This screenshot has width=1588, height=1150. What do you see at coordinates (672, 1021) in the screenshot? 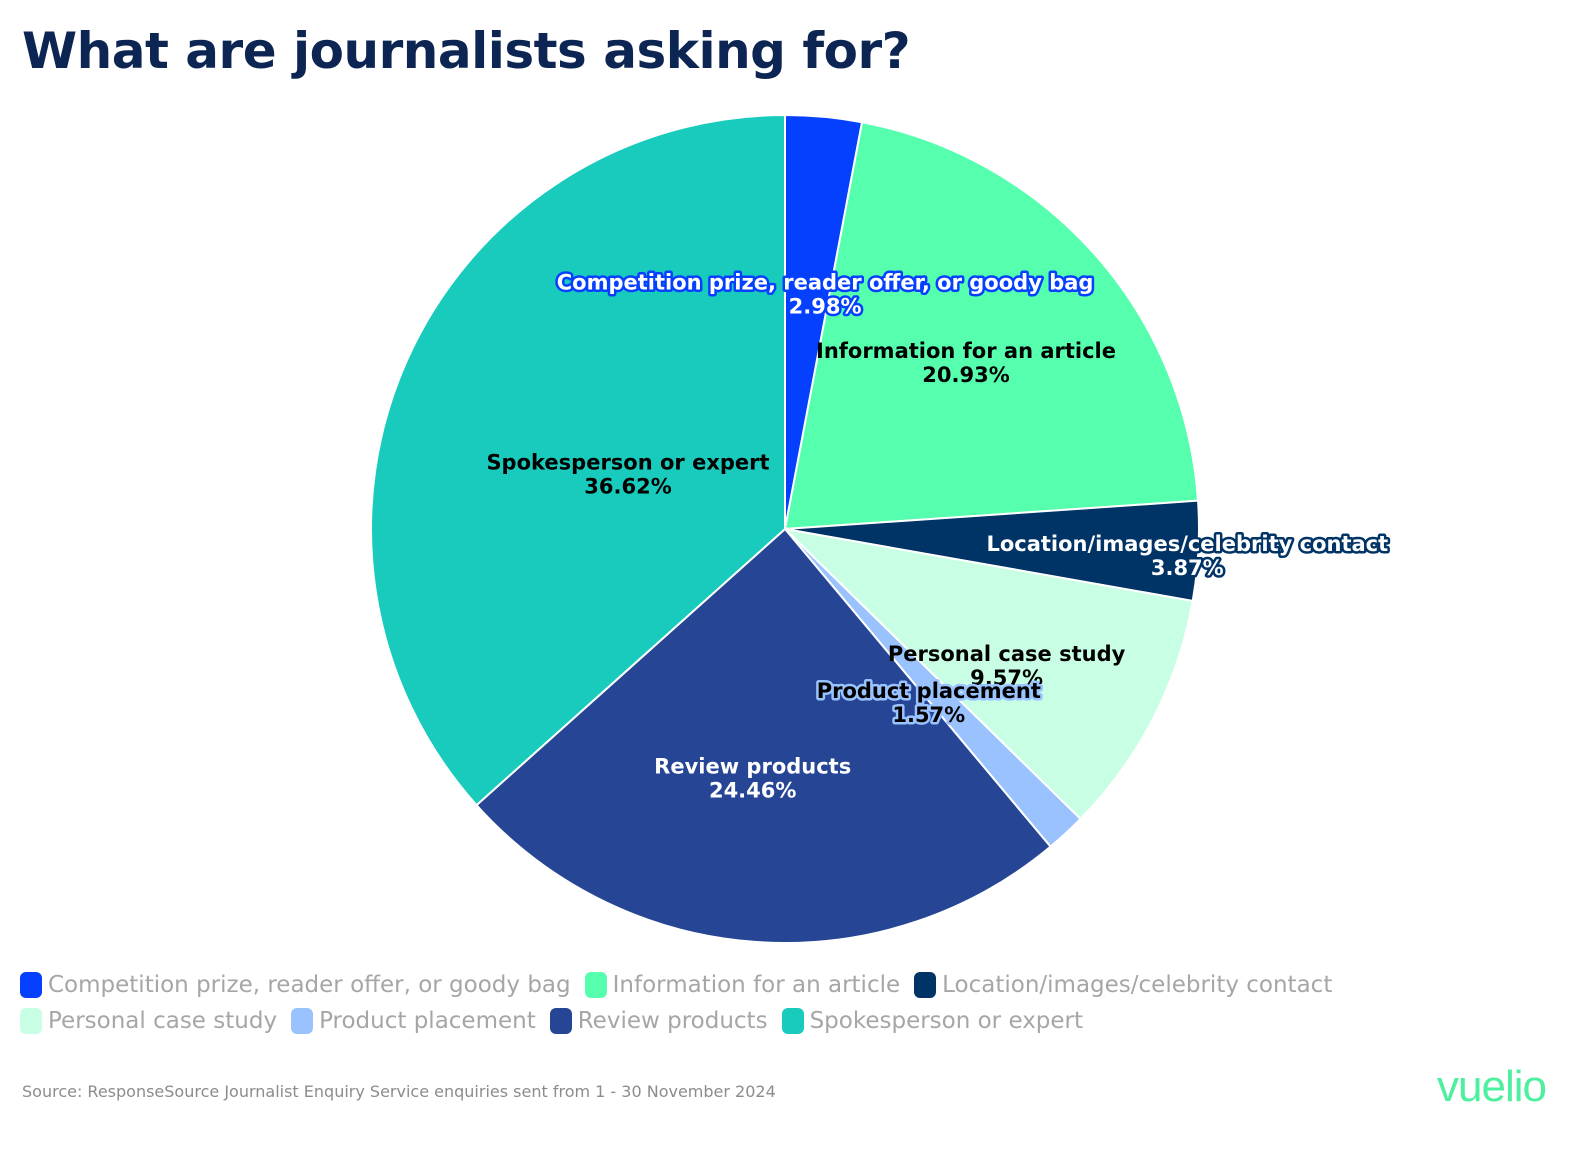
I see `legend-label: Review products` at bounding box center [672, 1021].